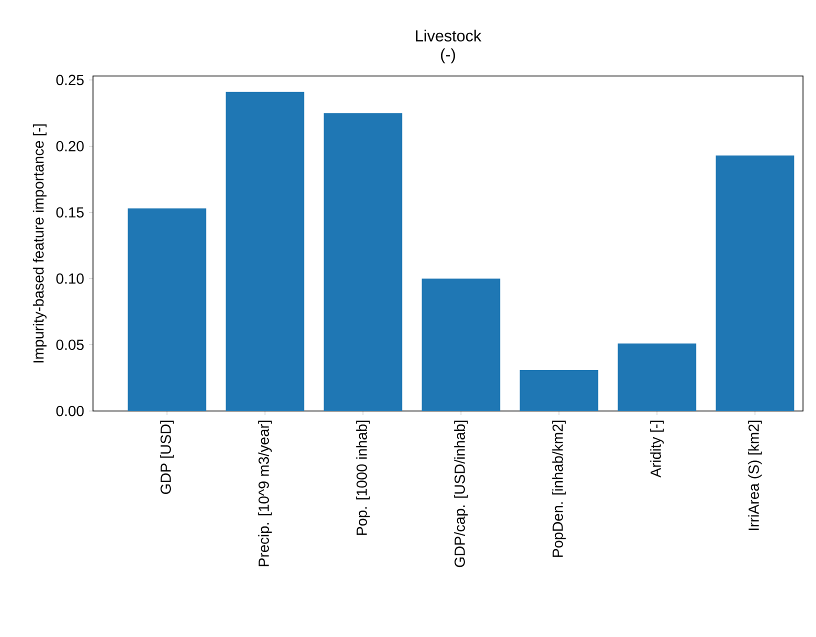 The image size is (816, 637). What do you see at coordinates (657, 449) in the screenshot?
I see `x-tick-label: Aridity [-]` at bounding box center [657, 449].